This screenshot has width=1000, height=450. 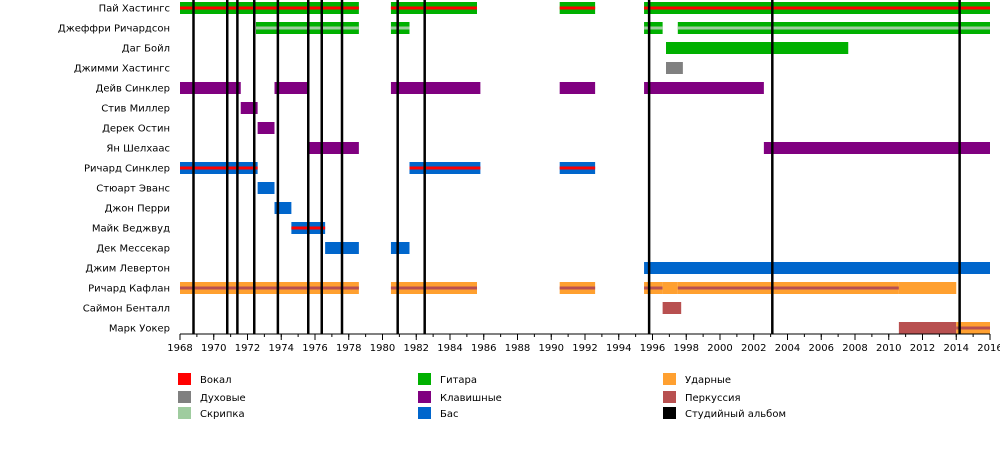 What do you see at coordinates (854, 348) in the screenshot?
I see `x-tick-label: 2008` at bounding box center [854, 348].